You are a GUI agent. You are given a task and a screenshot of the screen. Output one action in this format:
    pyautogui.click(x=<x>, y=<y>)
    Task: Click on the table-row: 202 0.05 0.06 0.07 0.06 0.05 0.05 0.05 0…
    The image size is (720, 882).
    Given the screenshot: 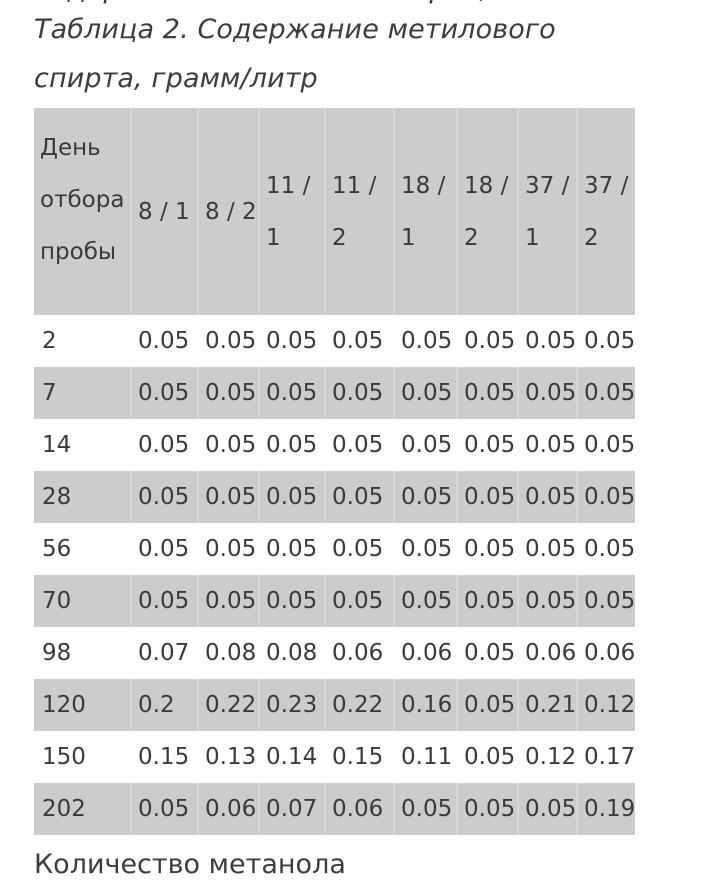 What is the action you would take?
    pyautogui.click(x=334, y=809)
    